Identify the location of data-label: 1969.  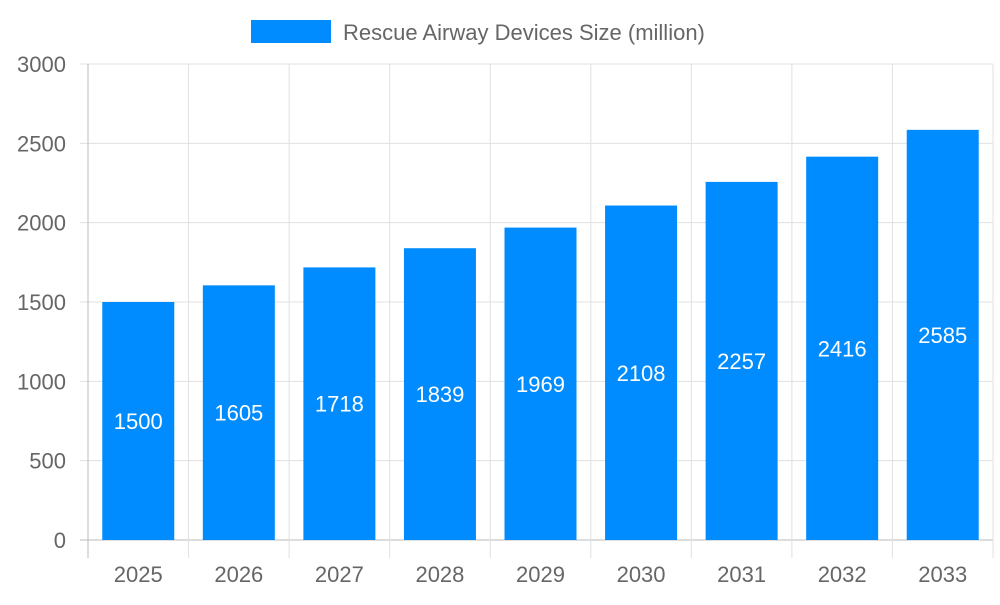
(540, 384).